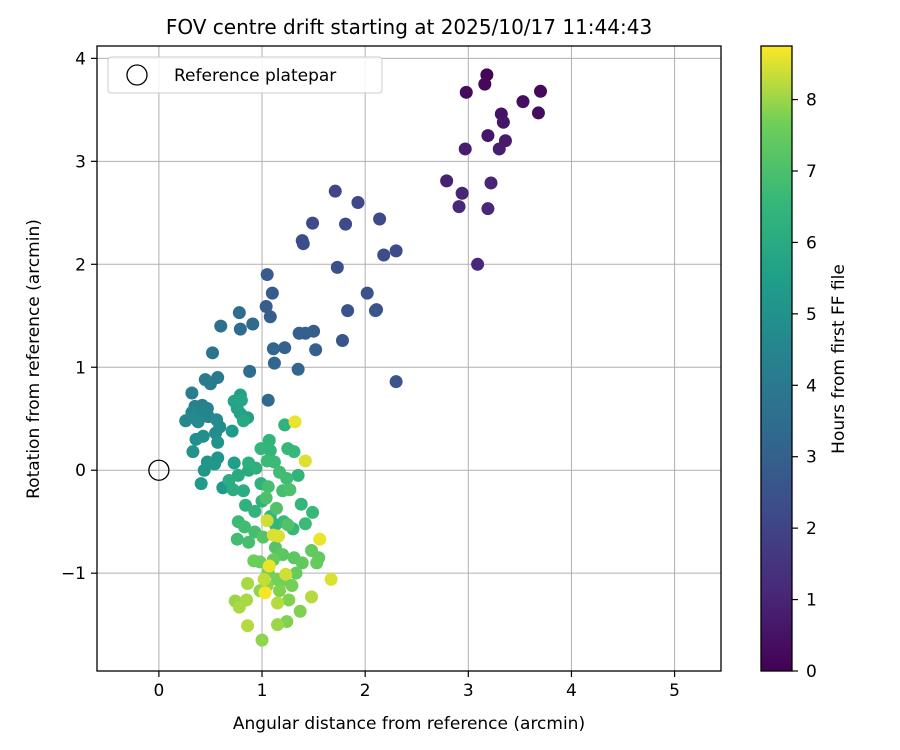  Describe the element at coordinates (811, 386) in the screenshot. I see `colorbar-tick-label: 4` at that location.